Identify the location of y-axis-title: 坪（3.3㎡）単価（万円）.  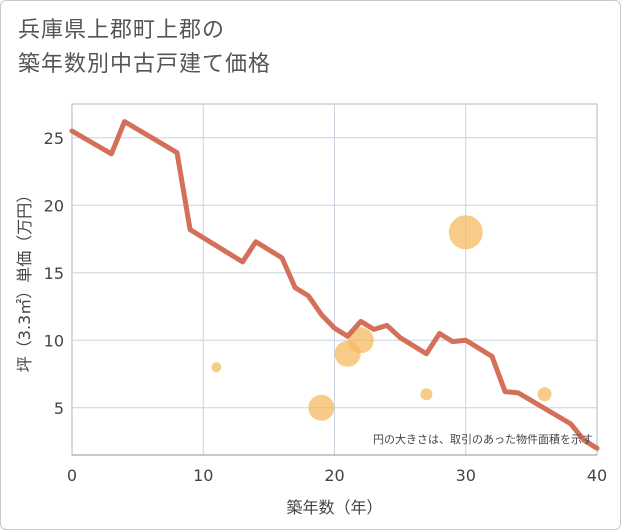
(24, 279).